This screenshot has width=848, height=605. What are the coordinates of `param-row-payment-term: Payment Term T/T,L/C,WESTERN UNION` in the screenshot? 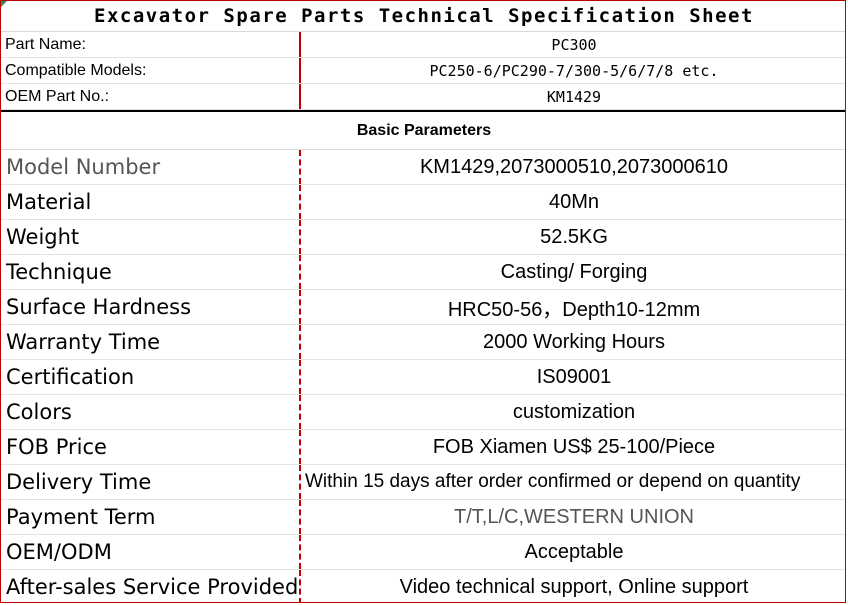 It's located at (423, 517).